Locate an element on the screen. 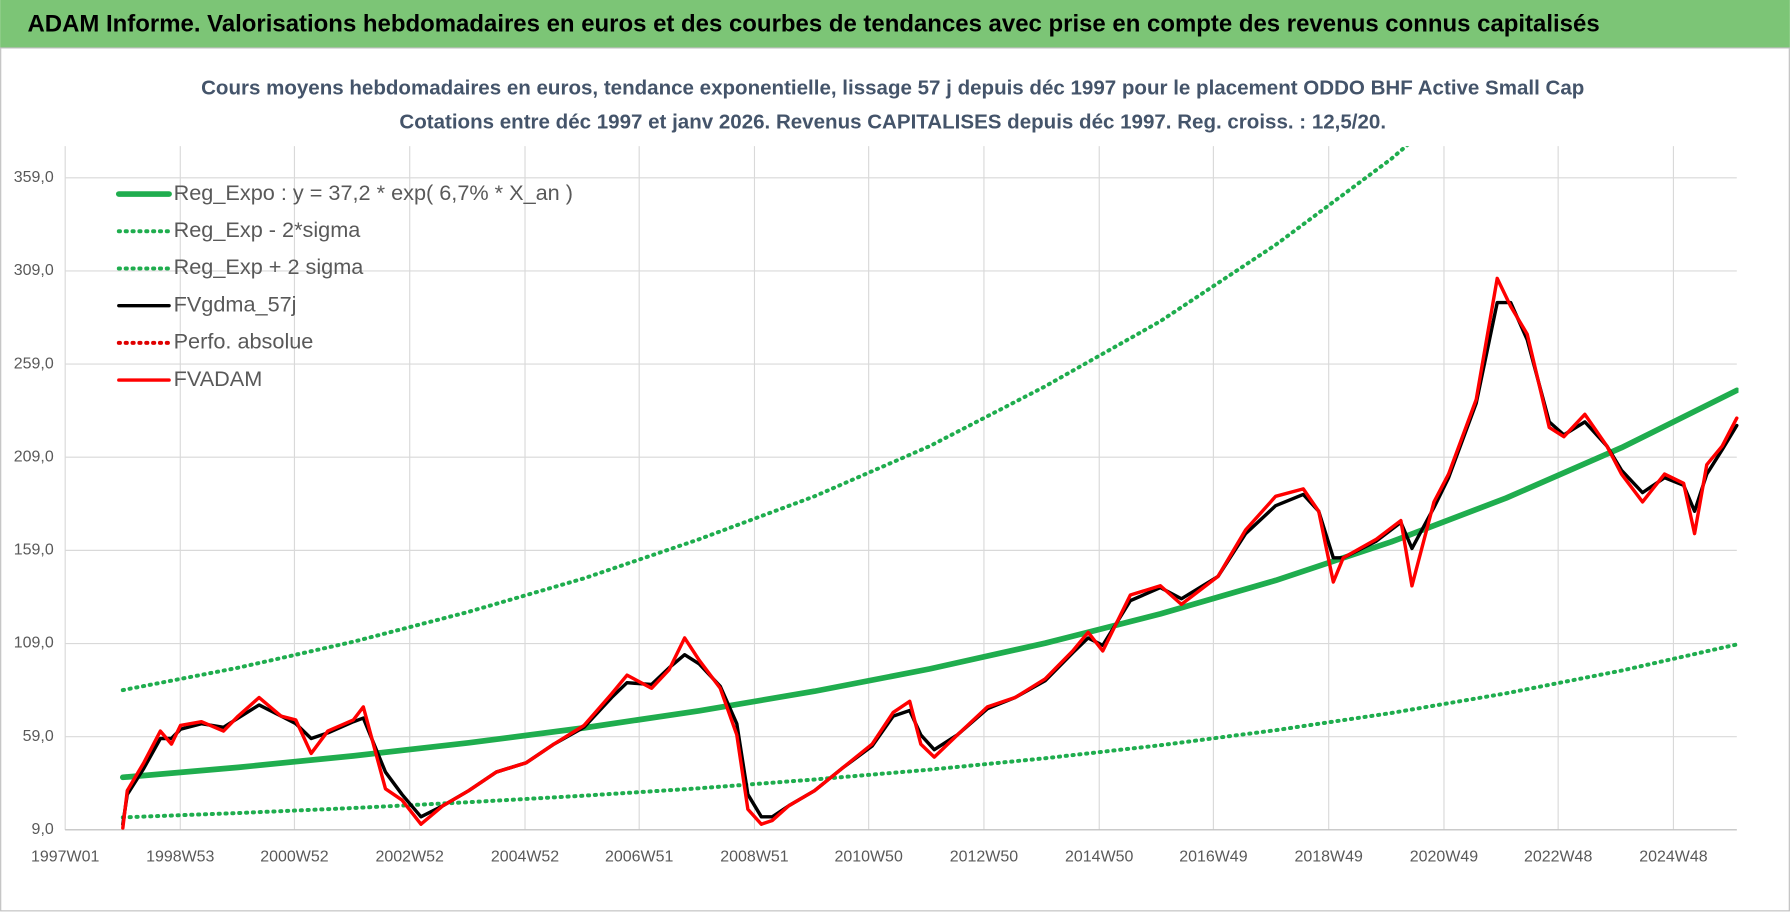  legend-label: Reg_Exp + 2 sigma is located at coordinates (269, 266).